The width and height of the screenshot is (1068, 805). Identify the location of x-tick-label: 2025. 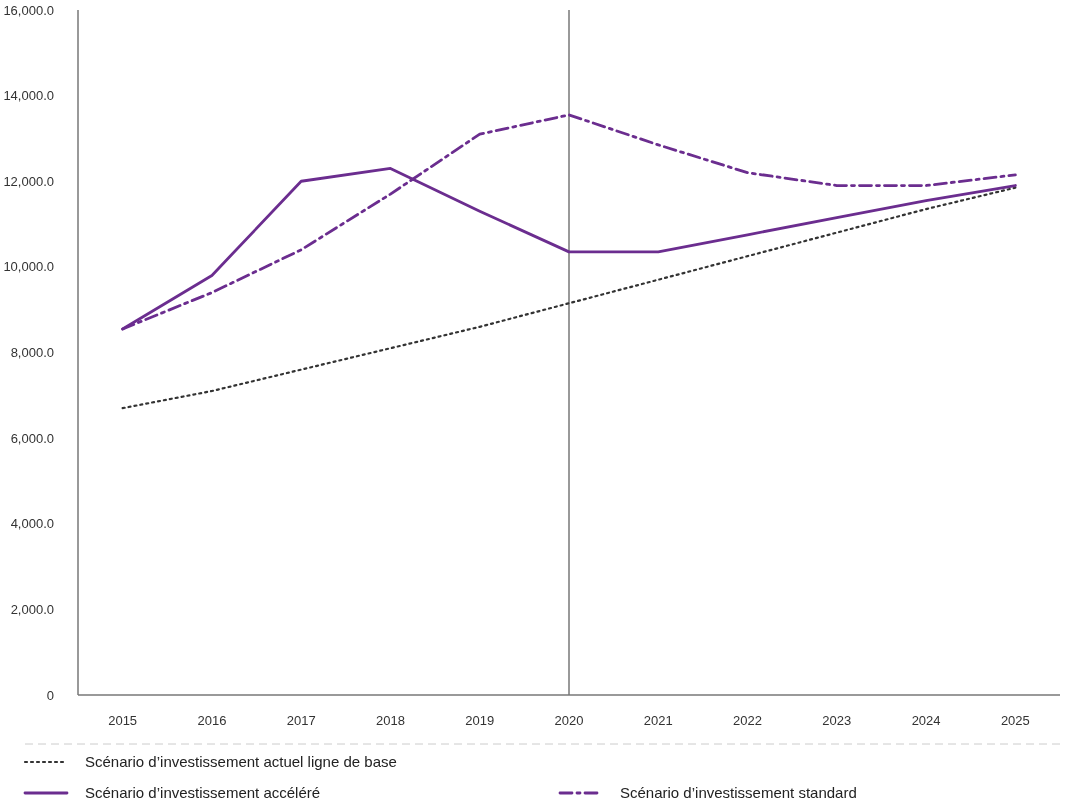
(1015, 720).